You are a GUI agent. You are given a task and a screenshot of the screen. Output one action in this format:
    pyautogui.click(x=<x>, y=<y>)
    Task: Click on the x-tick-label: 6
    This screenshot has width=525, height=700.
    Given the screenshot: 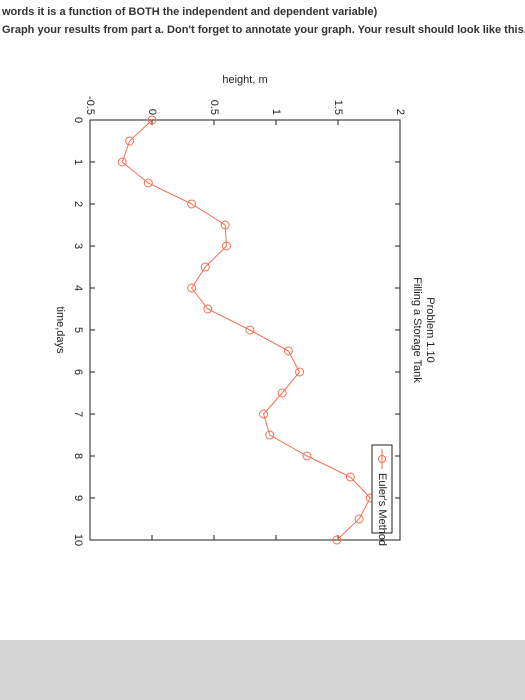 What is the action you would take?
    pyautogui.click(x=78, y=372)
    